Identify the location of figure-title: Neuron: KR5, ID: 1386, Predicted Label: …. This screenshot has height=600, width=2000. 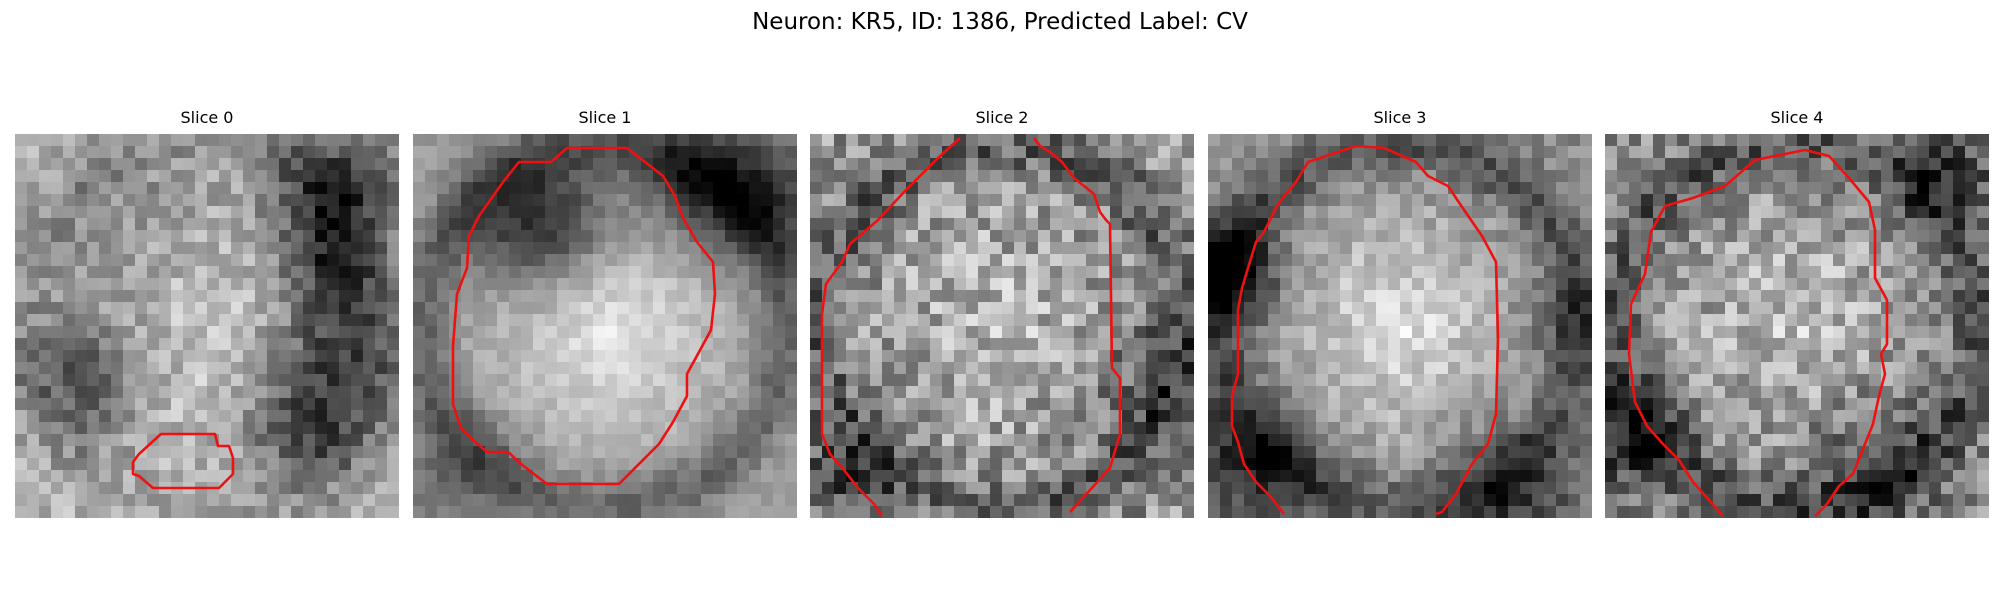
(1000, 22).